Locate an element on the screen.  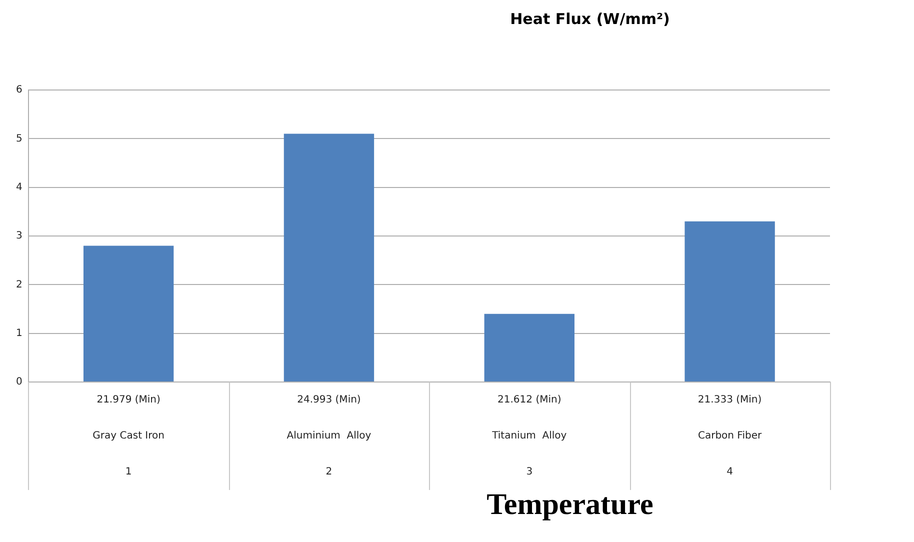
y-tick-label: 5 is located at coordinates (19, 138).